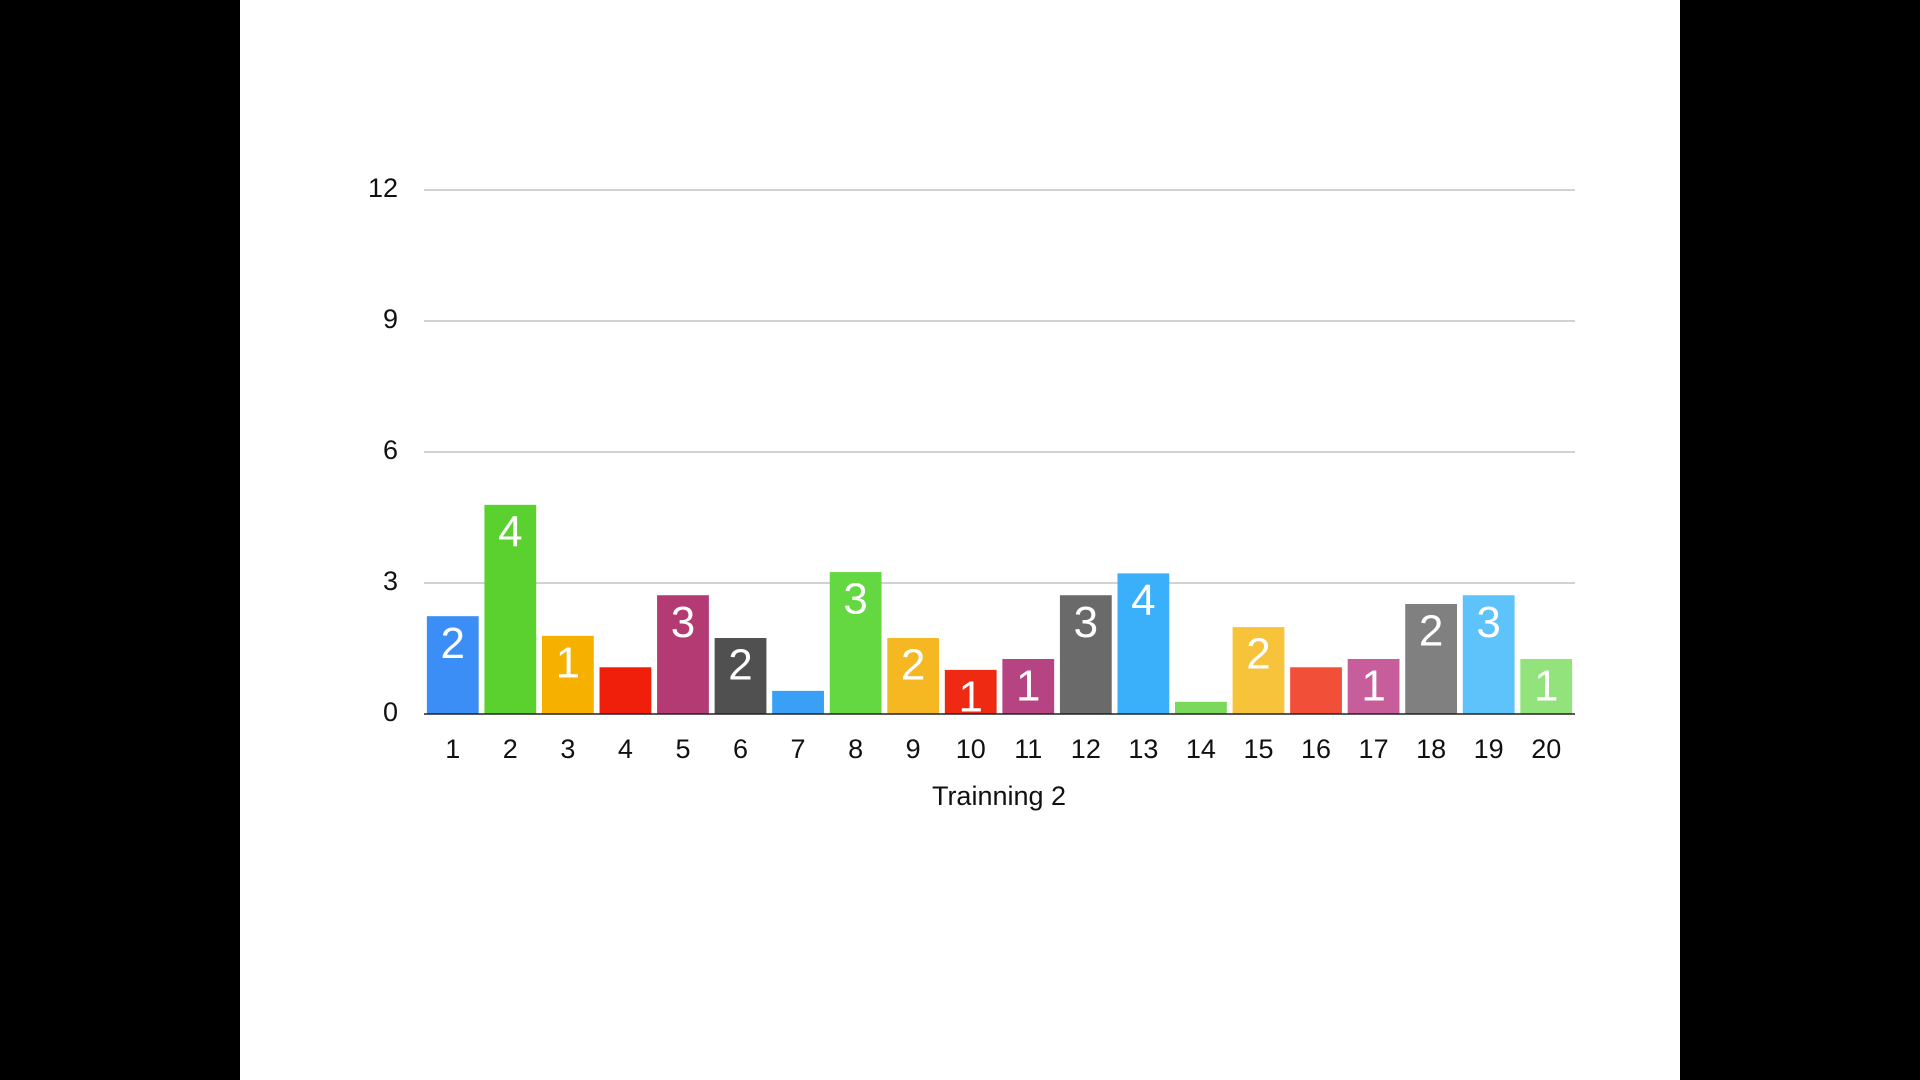 Image resolution: width=1920 pixels, height=1080 pixels. I want to click on x-tick-label: 19, so click(1489, 749).